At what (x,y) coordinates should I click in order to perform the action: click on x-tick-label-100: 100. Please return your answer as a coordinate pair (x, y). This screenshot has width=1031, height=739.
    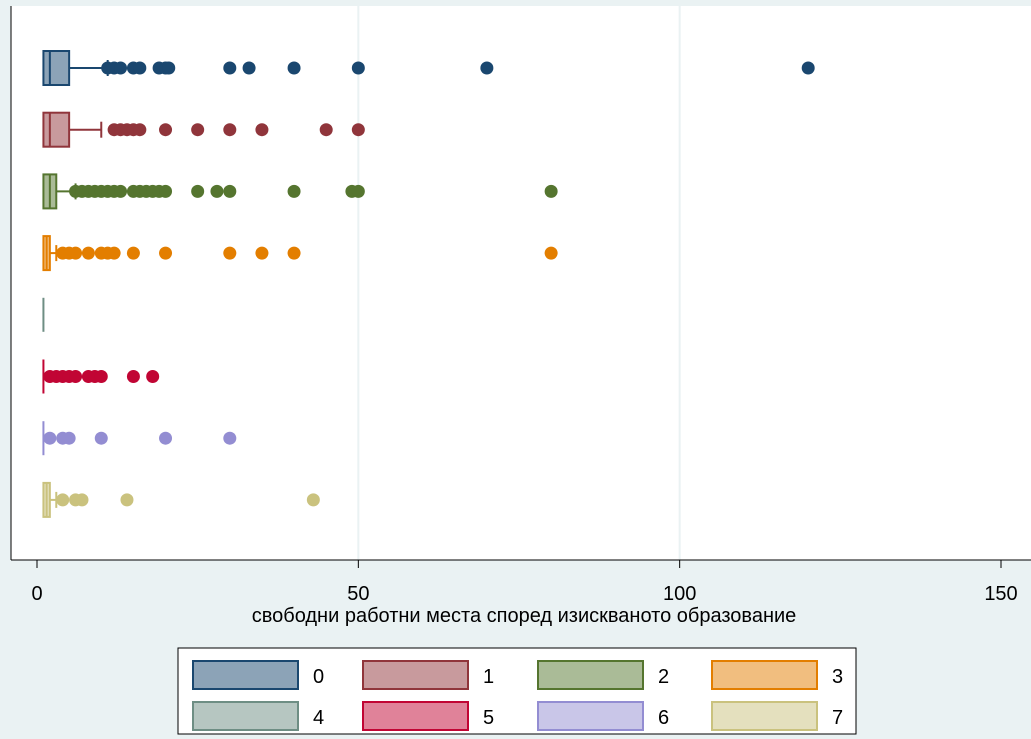
    Looking at the image, I should click on (679, 594).